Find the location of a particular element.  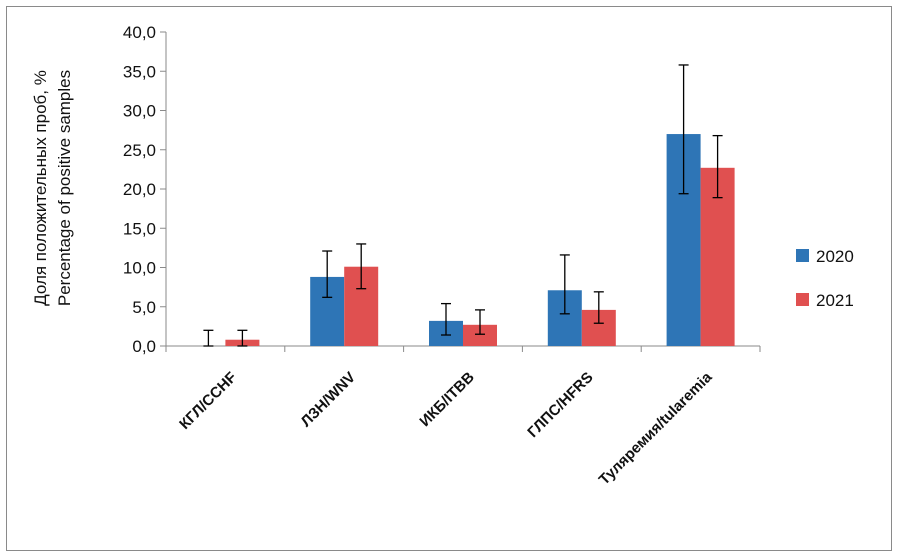

x-category-label: КГЛ/CCHF is located at coordinates (208, 401).